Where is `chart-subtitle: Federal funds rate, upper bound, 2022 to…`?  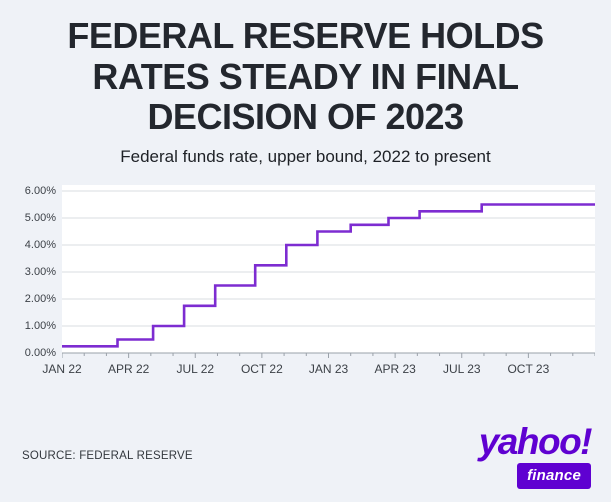
chart-subtitle: Federal funds rate, upper bound, 2022 to… is located at coordinates (305, 157).